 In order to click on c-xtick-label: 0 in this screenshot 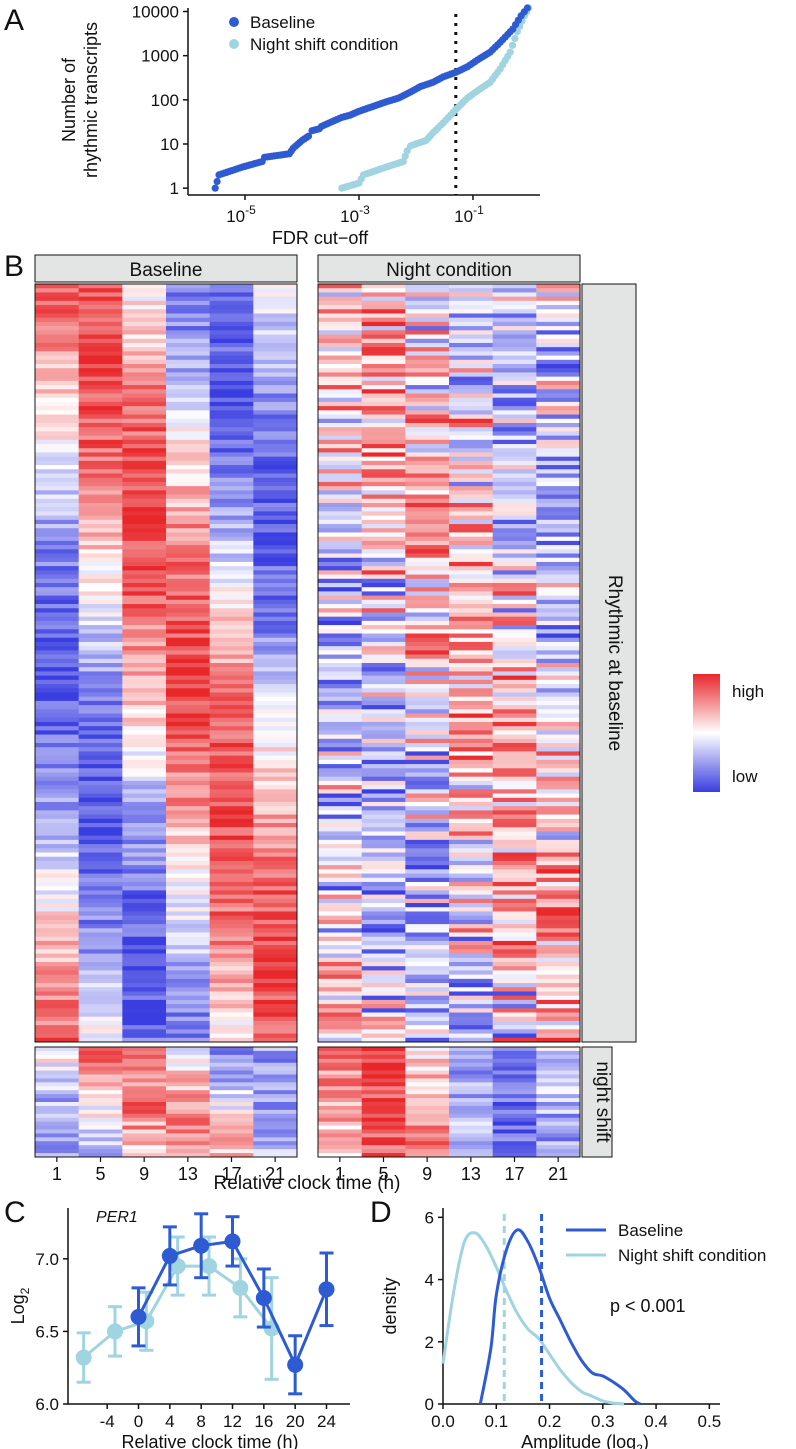, I will do `click(138, 1421)`.